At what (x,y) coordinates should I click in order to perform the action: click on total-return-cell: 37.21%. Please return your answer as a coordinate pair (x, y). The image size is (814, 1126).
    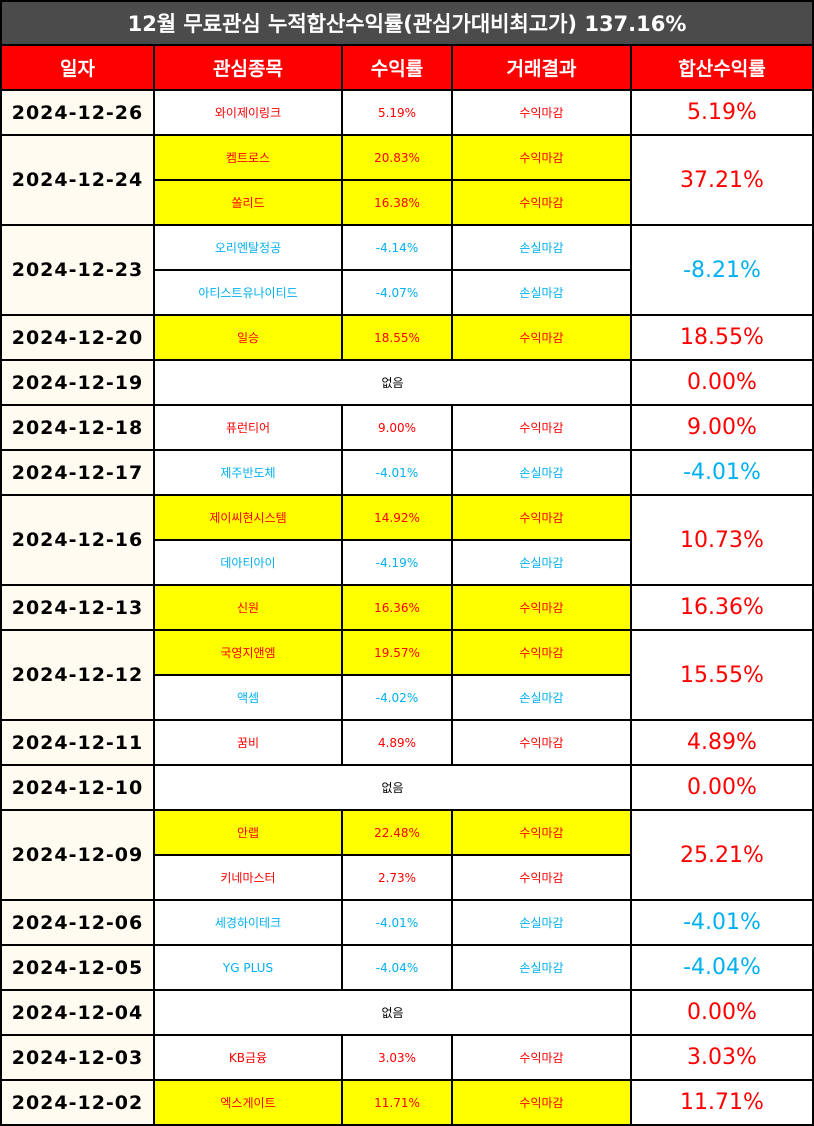
    Looking at the image, I should click on (722, 180).